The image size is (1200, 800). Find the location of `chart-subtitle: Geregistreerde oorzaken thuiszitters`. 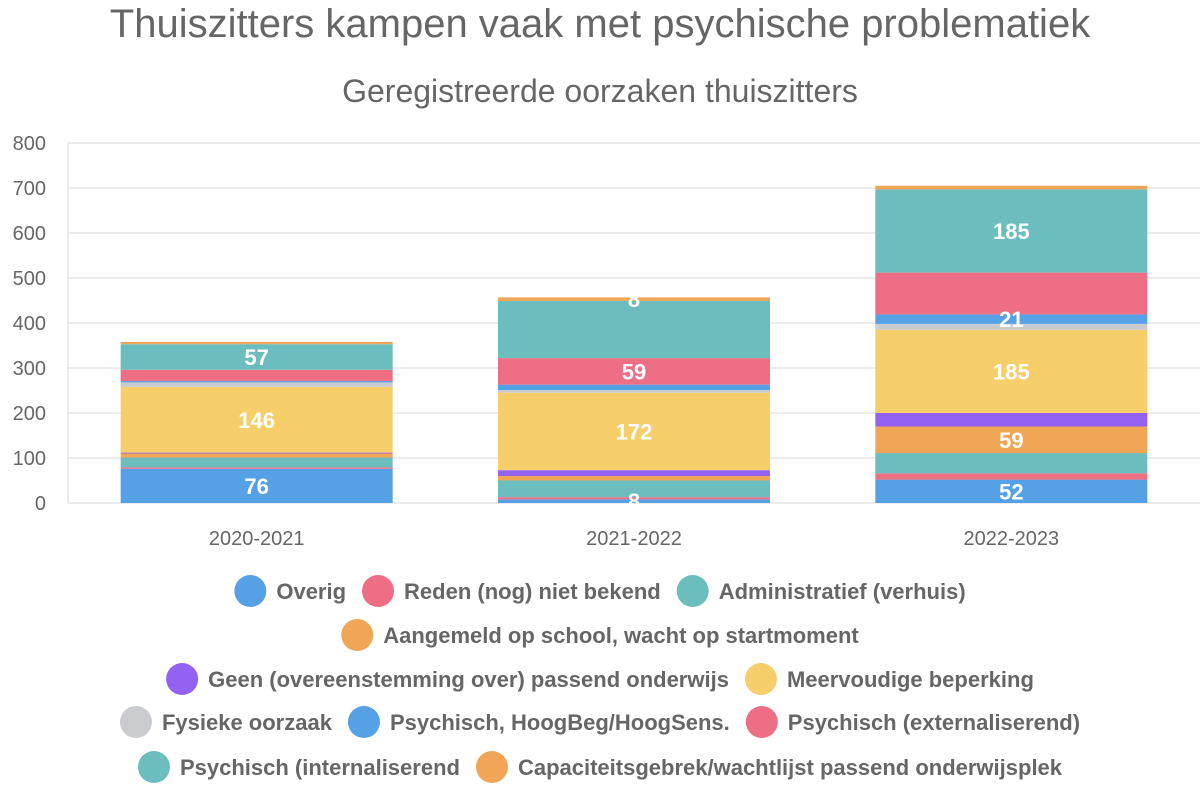

chart-subtitle: Geregistreerde oorzaken thuiszitters is located at coordinates (600, 91).